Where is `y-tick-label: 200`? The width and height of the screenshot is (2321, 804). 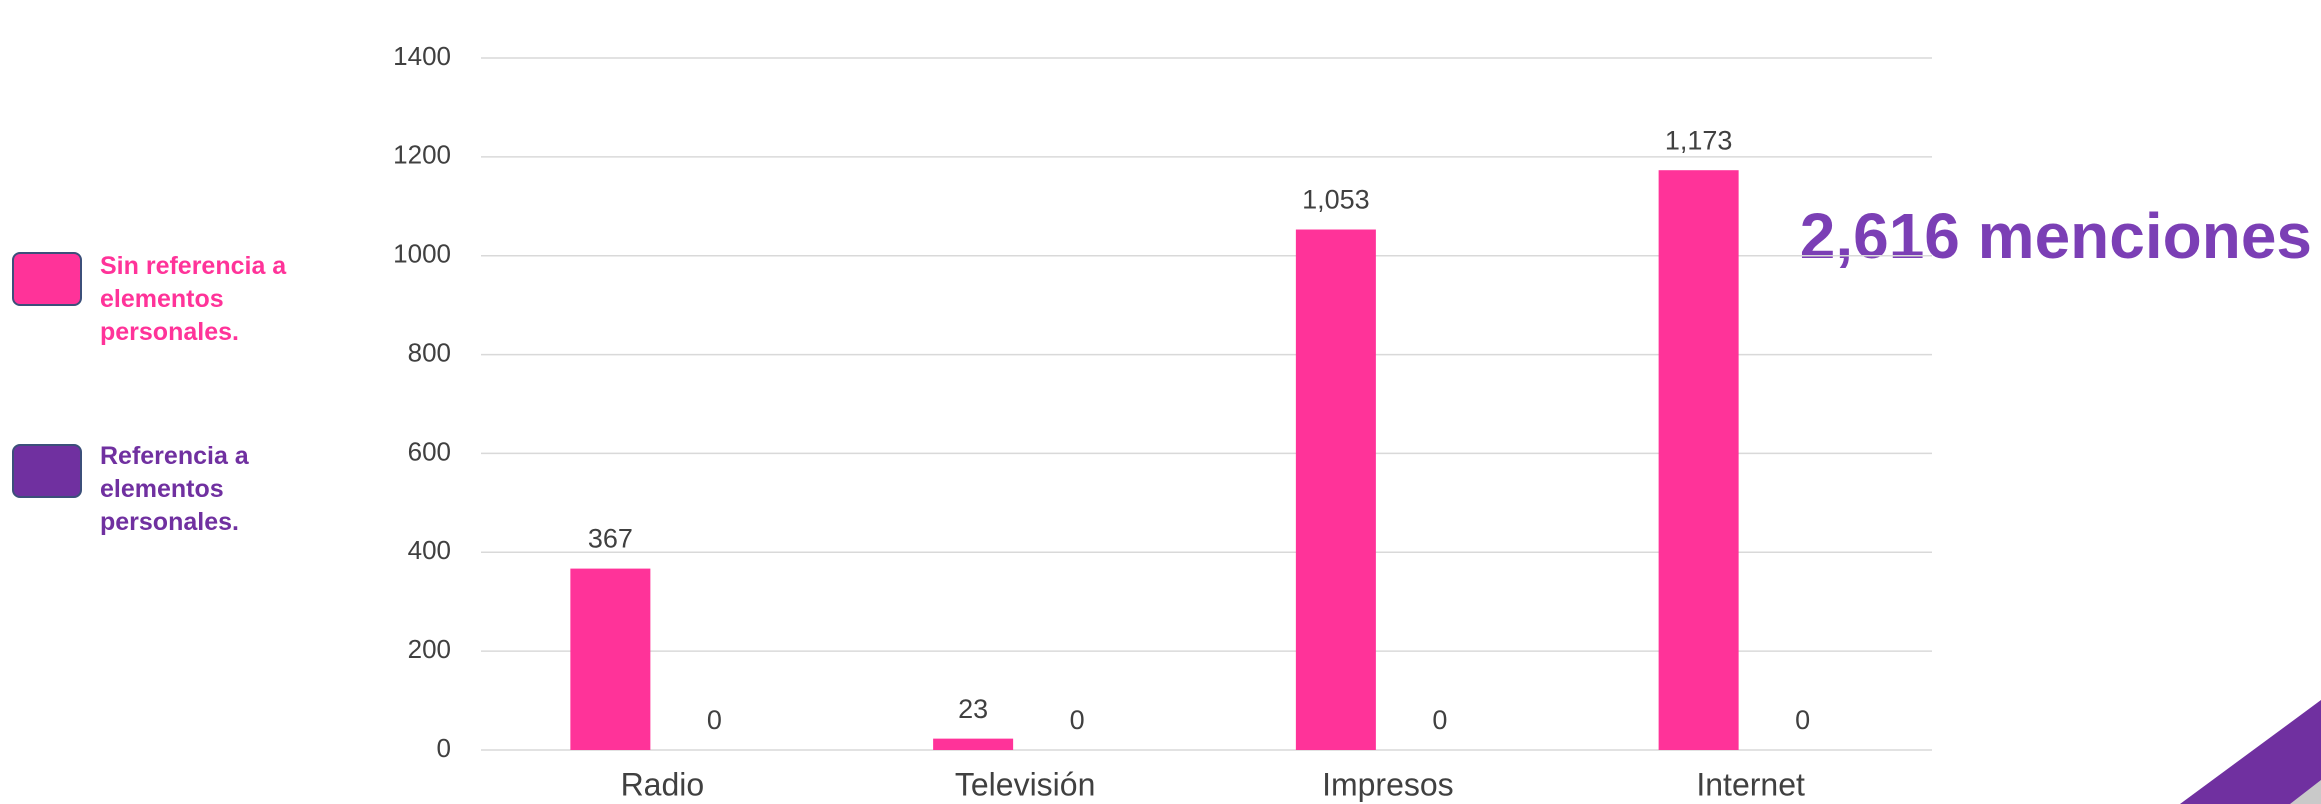 y-tick-label: 200 is located at coordinates (429, 649).